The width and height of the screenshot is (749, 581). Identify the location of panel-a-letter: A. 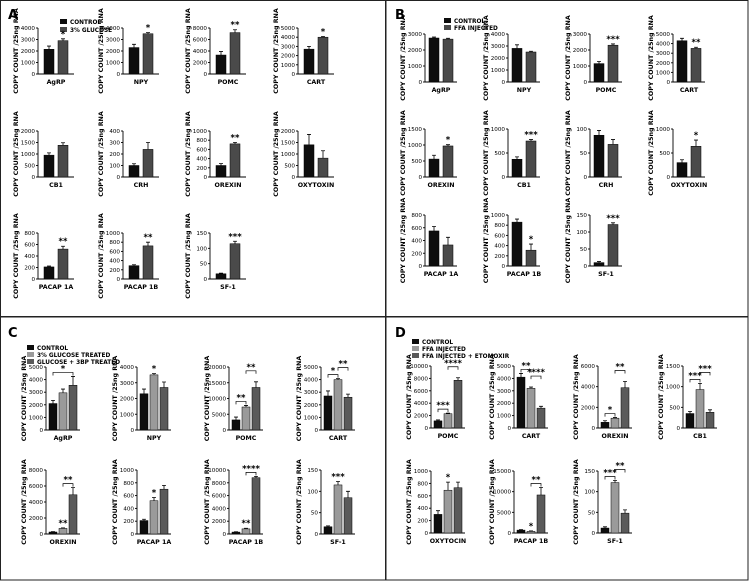
(13, 15).